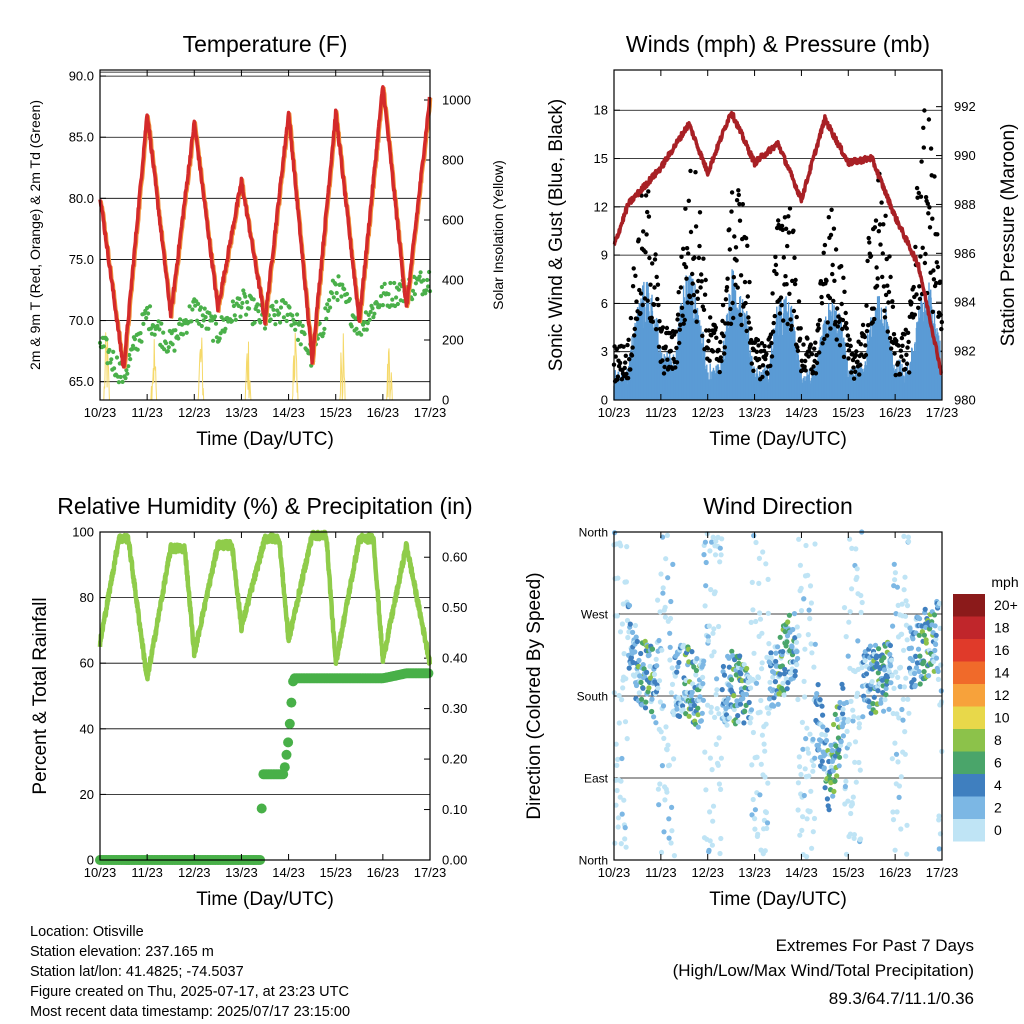  What do you see at coordinates (35, 235) in the screenshot?
I see `temperature-ylabel: 2m & 9m T (Red, Orange) & 2m Td (Green)` at bounding box center [35, 235].